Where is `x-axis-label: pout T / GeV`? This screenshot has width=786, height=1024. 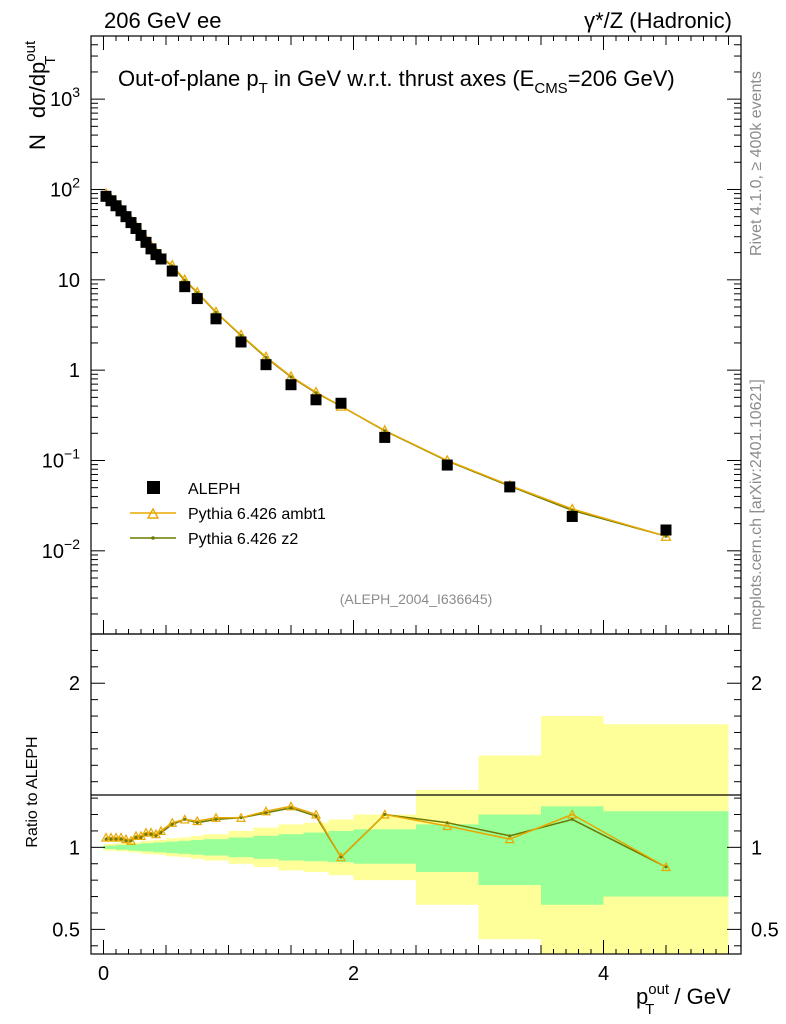
x-axis-label: pout T / GeV is located at coordinates (683, 999).